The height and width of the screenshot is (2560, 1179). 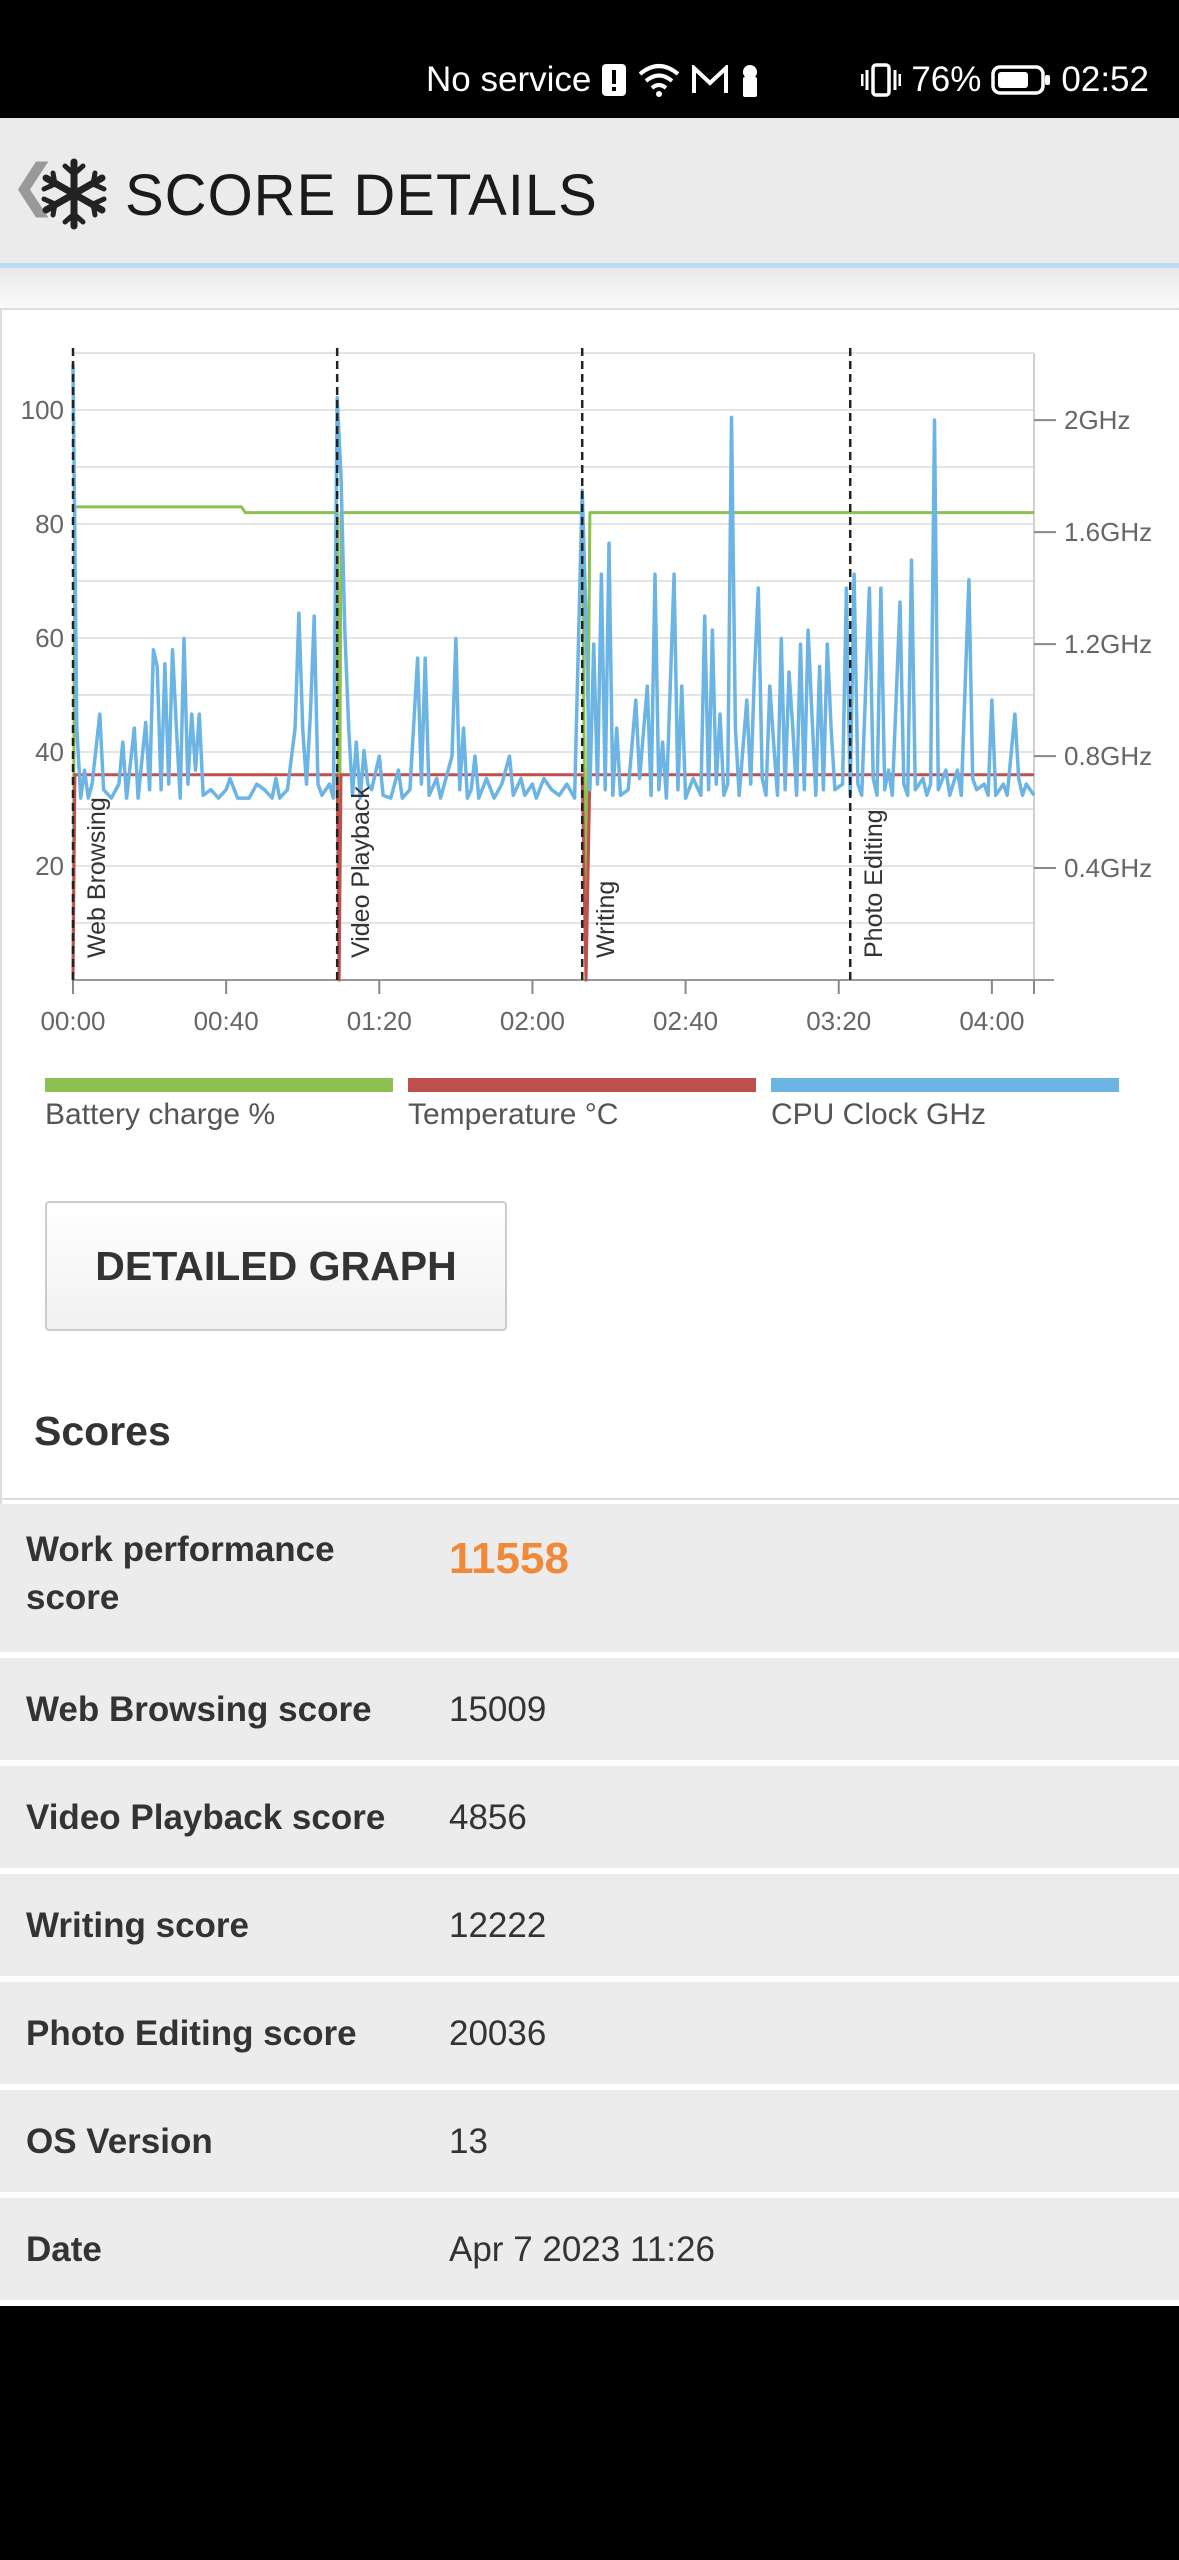 What do you see at coordinates (49, 866) in the screenshot?
I see `y-tick-label-left: 20` at bounding box center [49, 866].